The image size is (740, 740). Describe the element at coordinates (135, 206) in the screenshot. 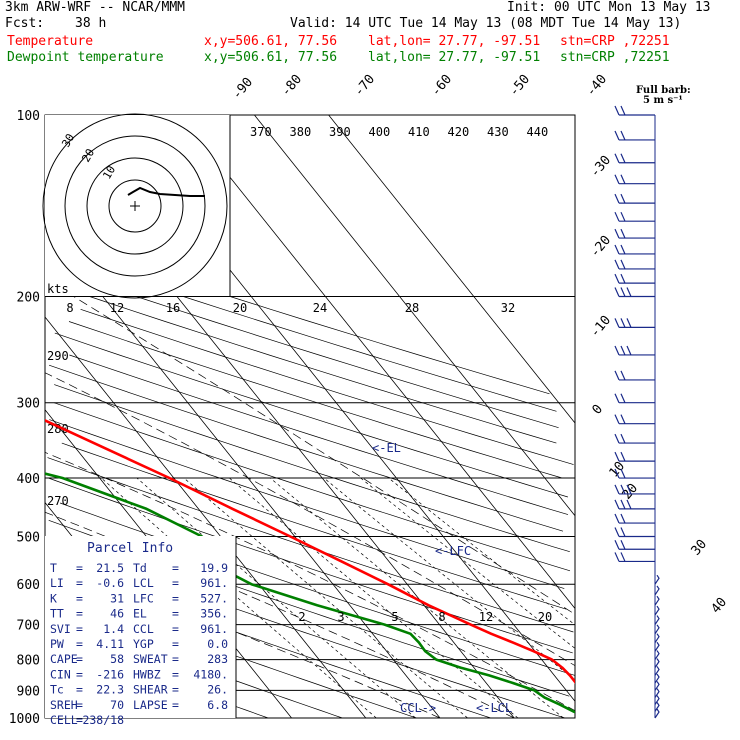

I see `hodograph-ring` at that location.